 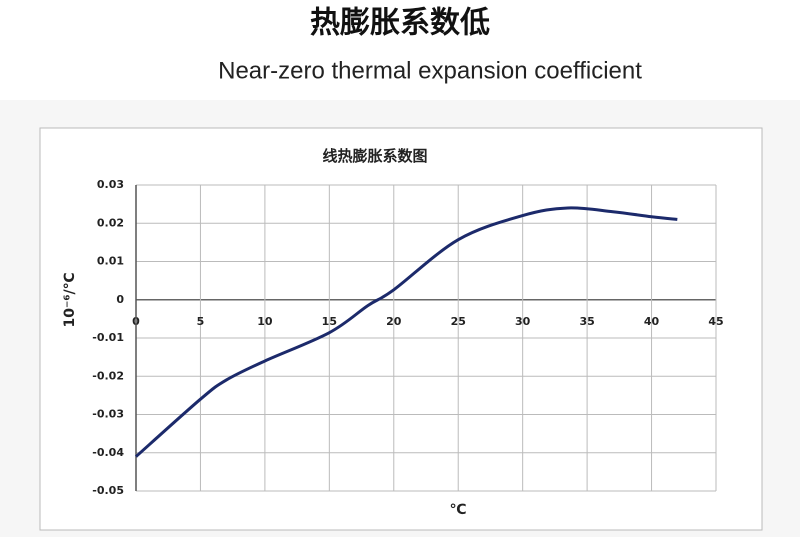 I want to click on x-tick-label: 5, so click(x=201, y=321).